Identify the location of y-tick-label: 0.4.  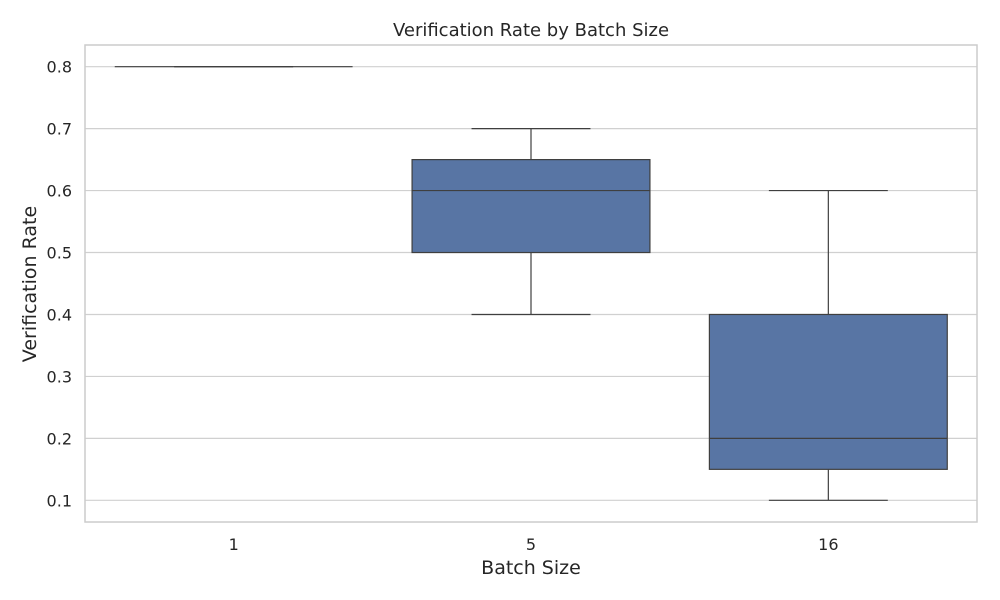
(59, 314).